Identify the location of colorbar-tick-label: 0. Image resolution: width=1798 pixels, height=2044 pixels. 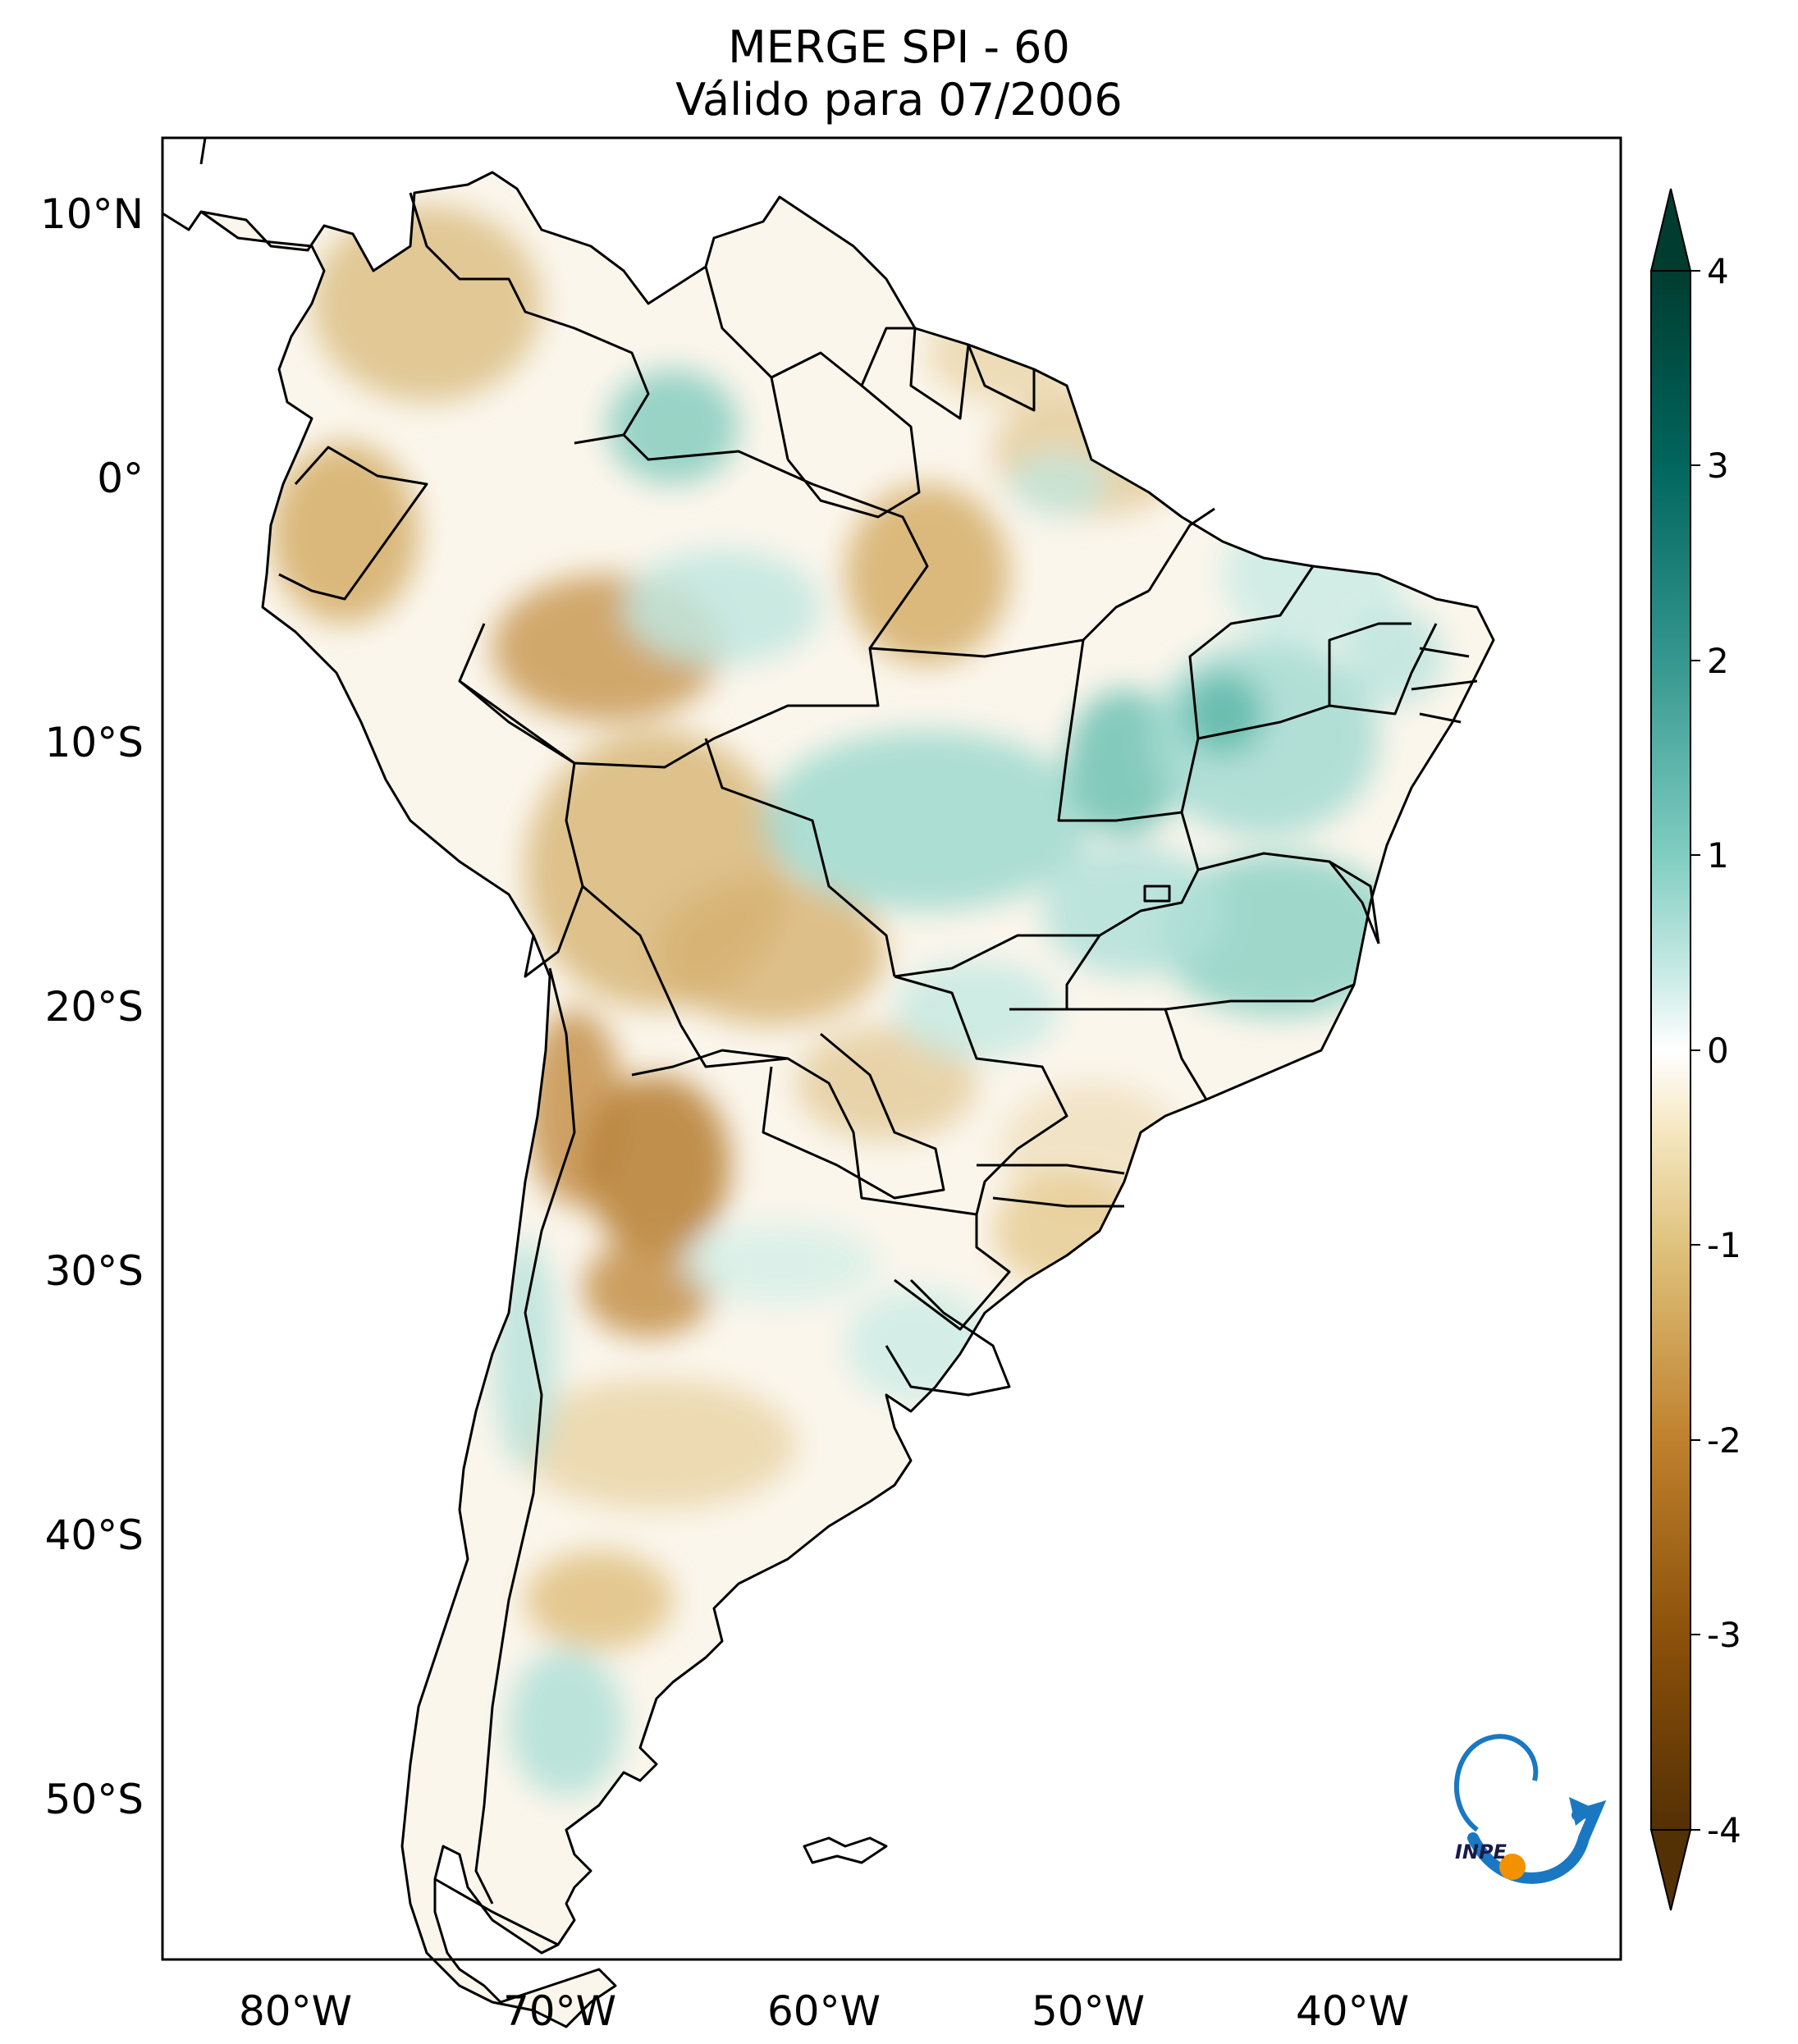
(1718, 1051).